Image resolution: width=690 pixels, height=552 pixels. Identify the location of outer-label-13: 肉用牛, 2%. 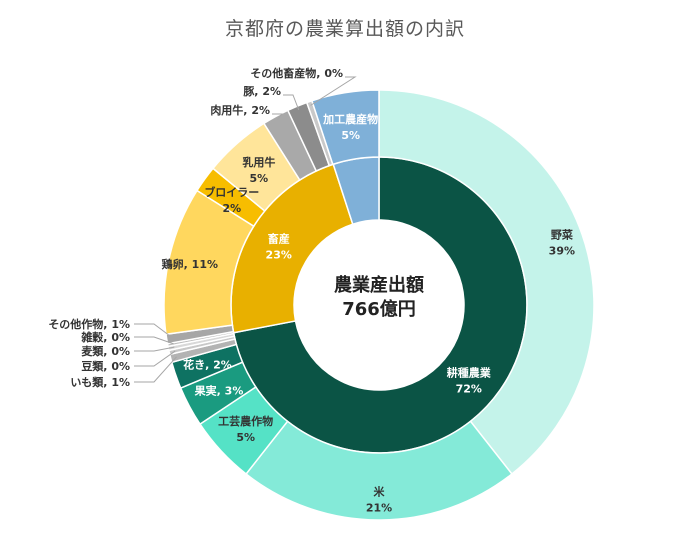
(240, 110).